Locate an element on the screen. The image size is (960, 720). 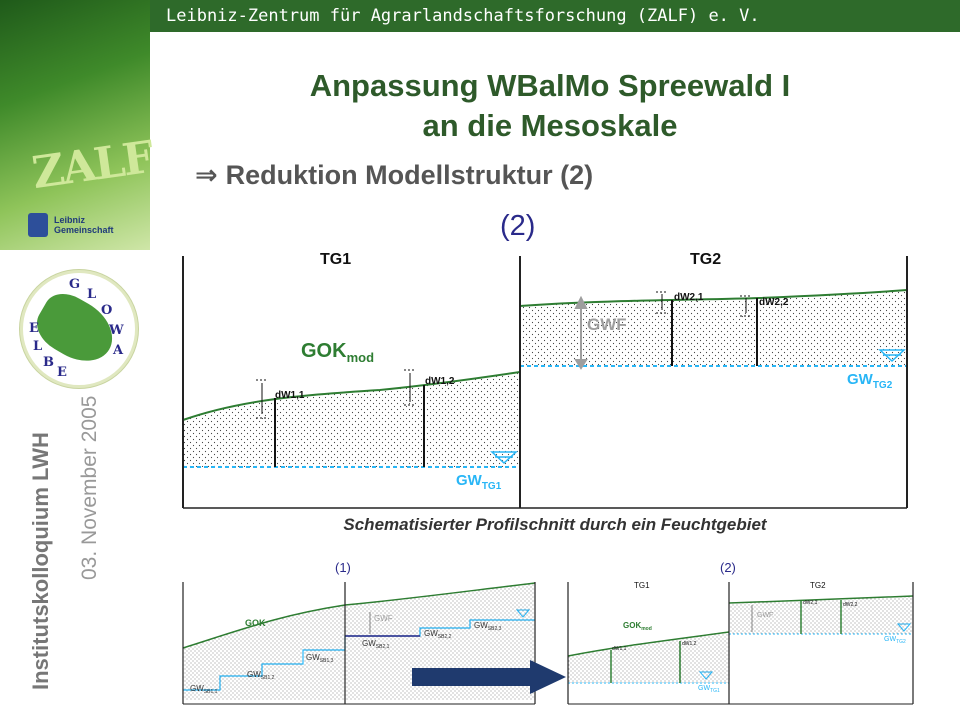
elbe-letter: B is located at coordinates (48, 362).